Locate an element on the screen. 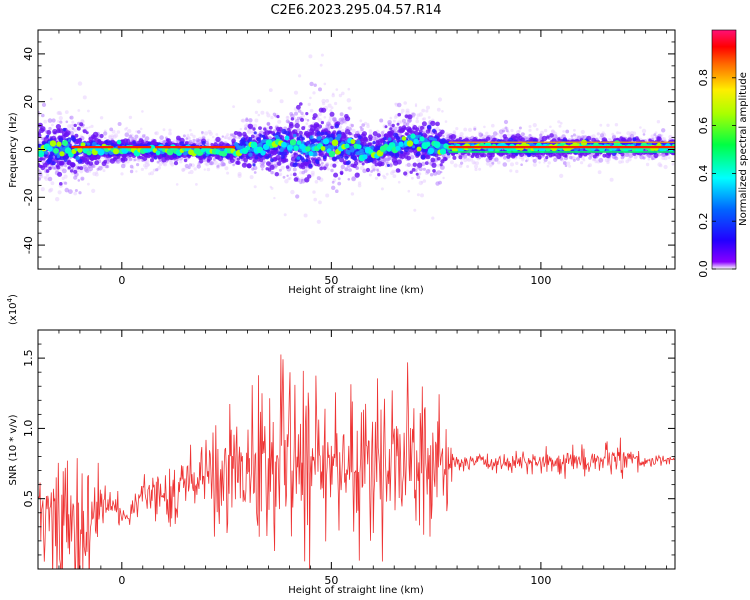  snr-scale-prefix: (x10 is located at coordinates (13, 313).